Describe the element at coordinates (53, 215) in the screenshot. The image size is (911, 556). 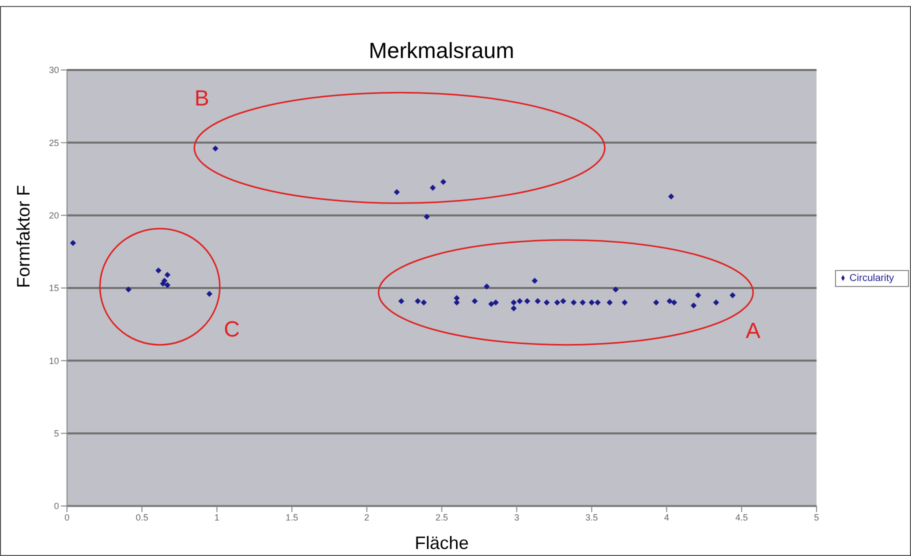
I see `y-tick-label: 20` at that location.